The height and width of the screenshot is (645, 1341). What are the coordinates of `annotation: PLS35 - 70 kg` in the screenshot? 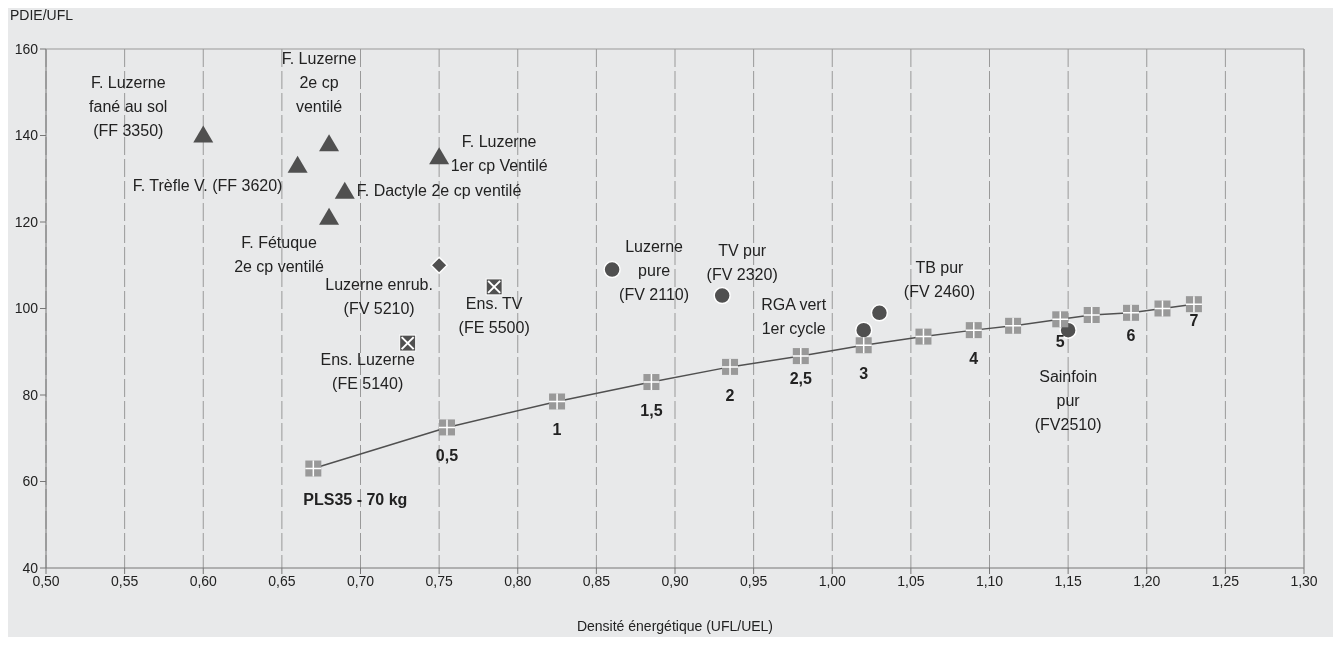 It's located at (355, 499).